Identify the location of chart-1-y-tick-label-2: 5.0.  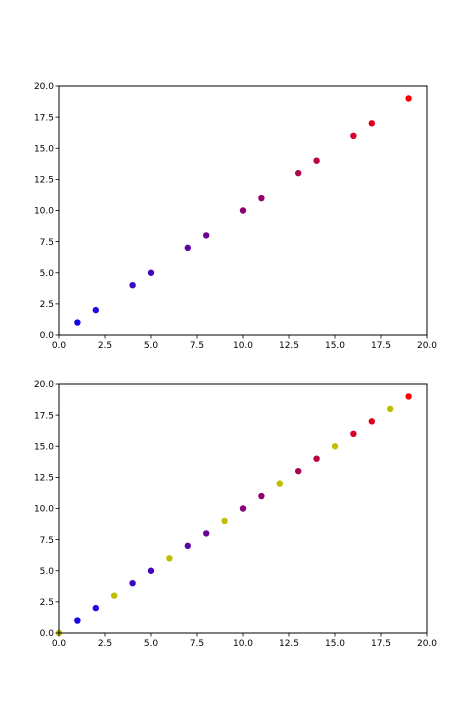
(47, 572).